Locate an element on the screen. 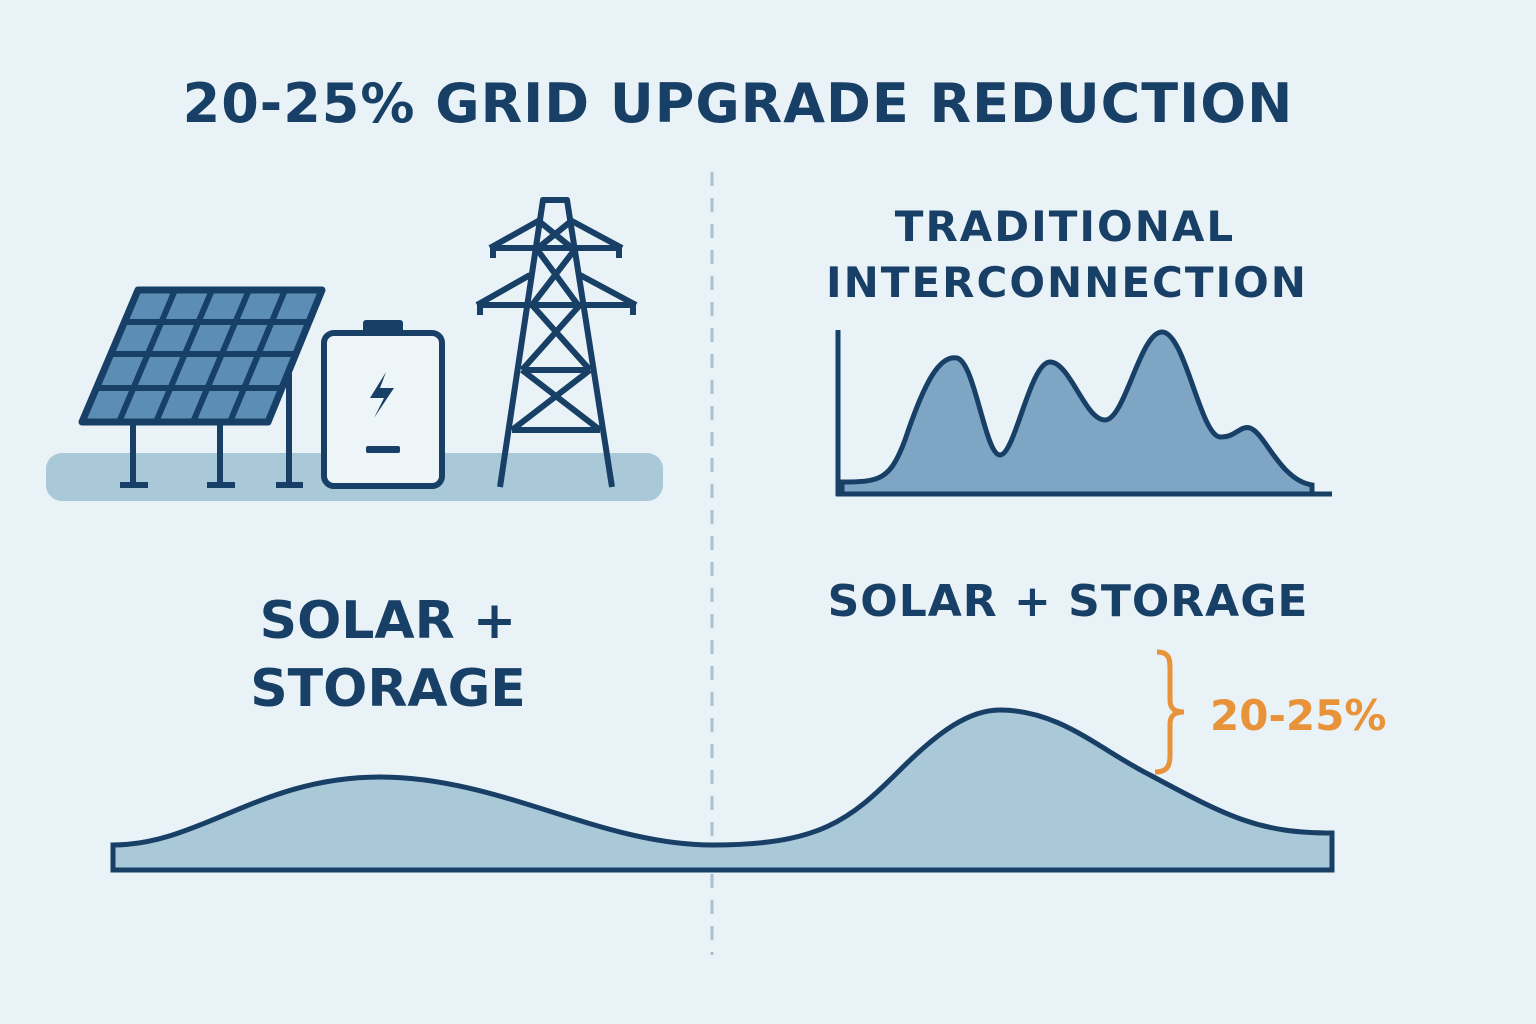 The height and width of the screenshot is (1024, 1536). left-label-line2: STORAGE is located at coordinates (388, 689).